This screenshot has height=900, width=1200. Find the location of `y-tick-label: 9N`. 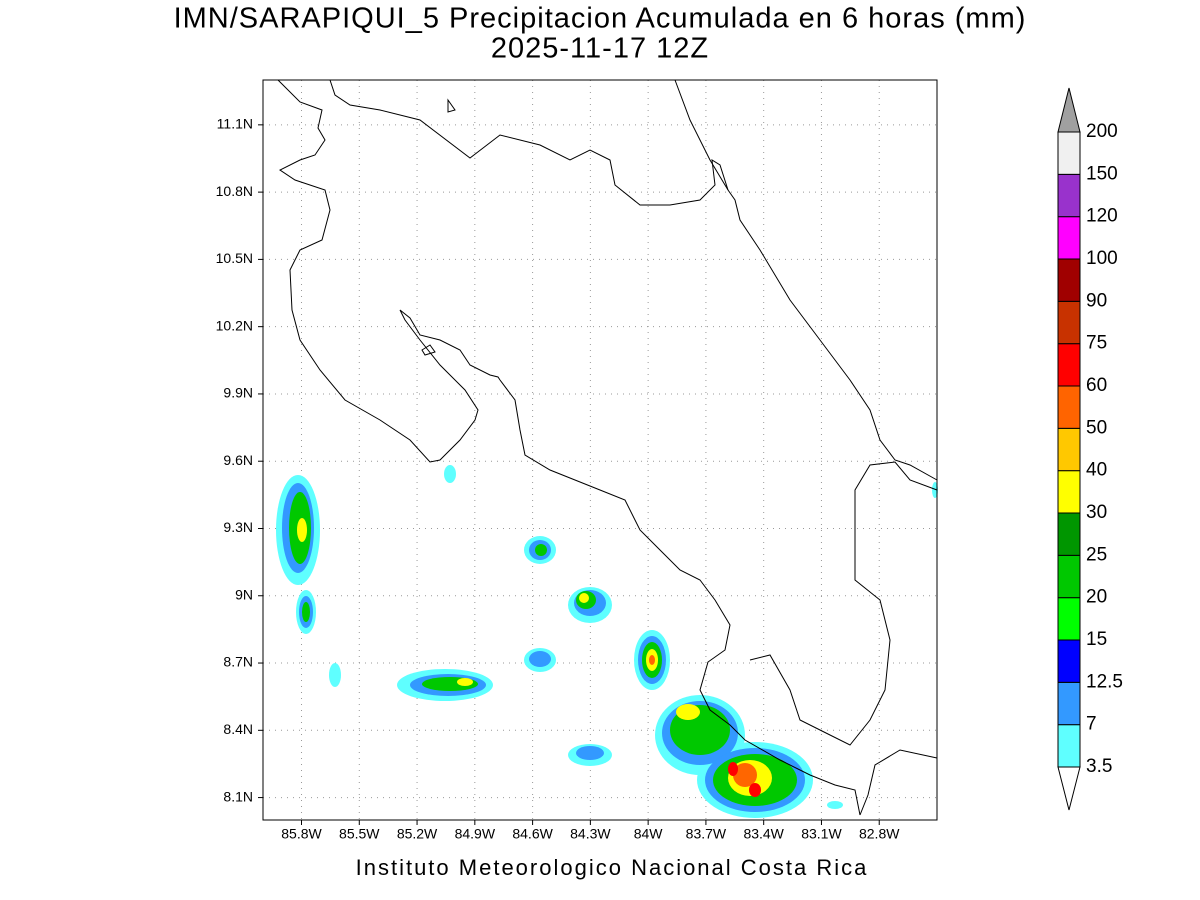

y-tick-label: 9N is located at coordinates (244, 594).